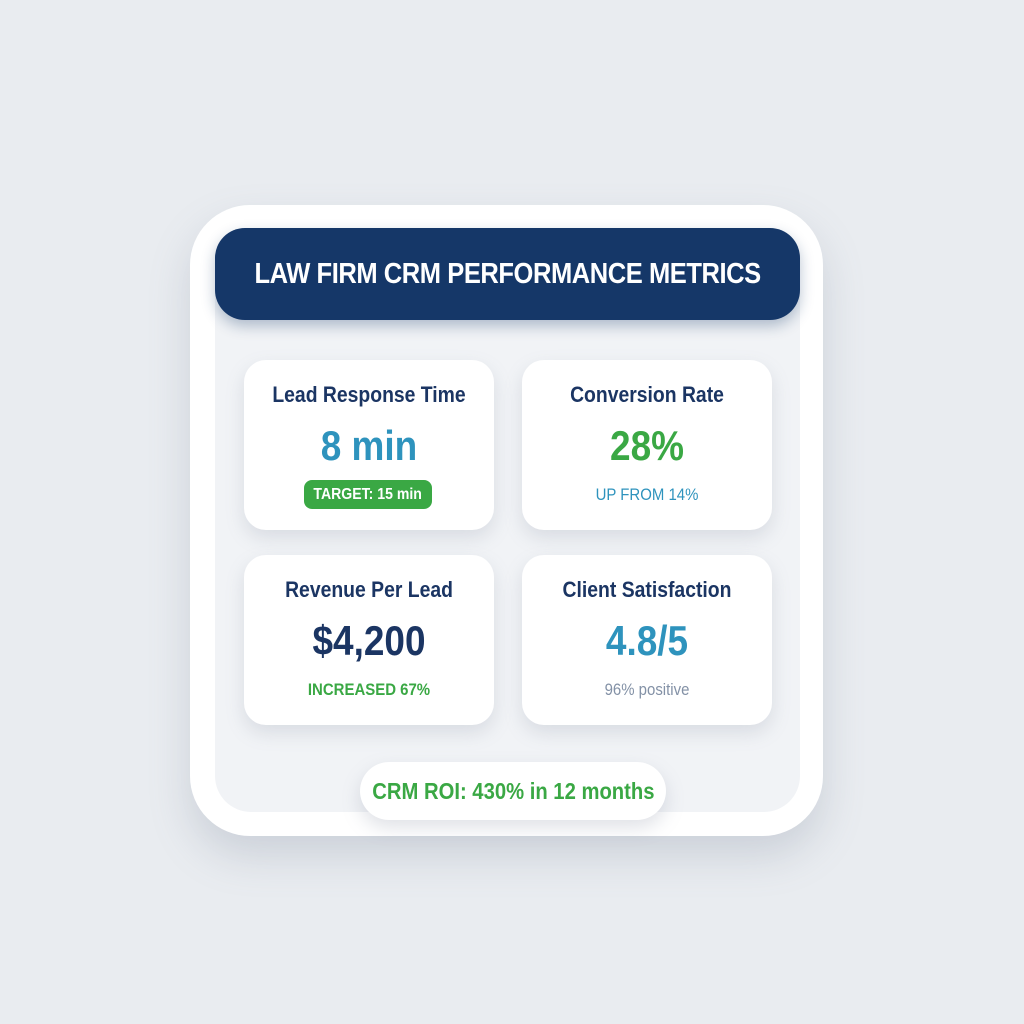 This screenshot has height=1024, width=1024. What do you see at coordinates (369, 689) in the screenshot?
I see `metric-detail: INCREASED 67%` at bounding box center [369, 689].